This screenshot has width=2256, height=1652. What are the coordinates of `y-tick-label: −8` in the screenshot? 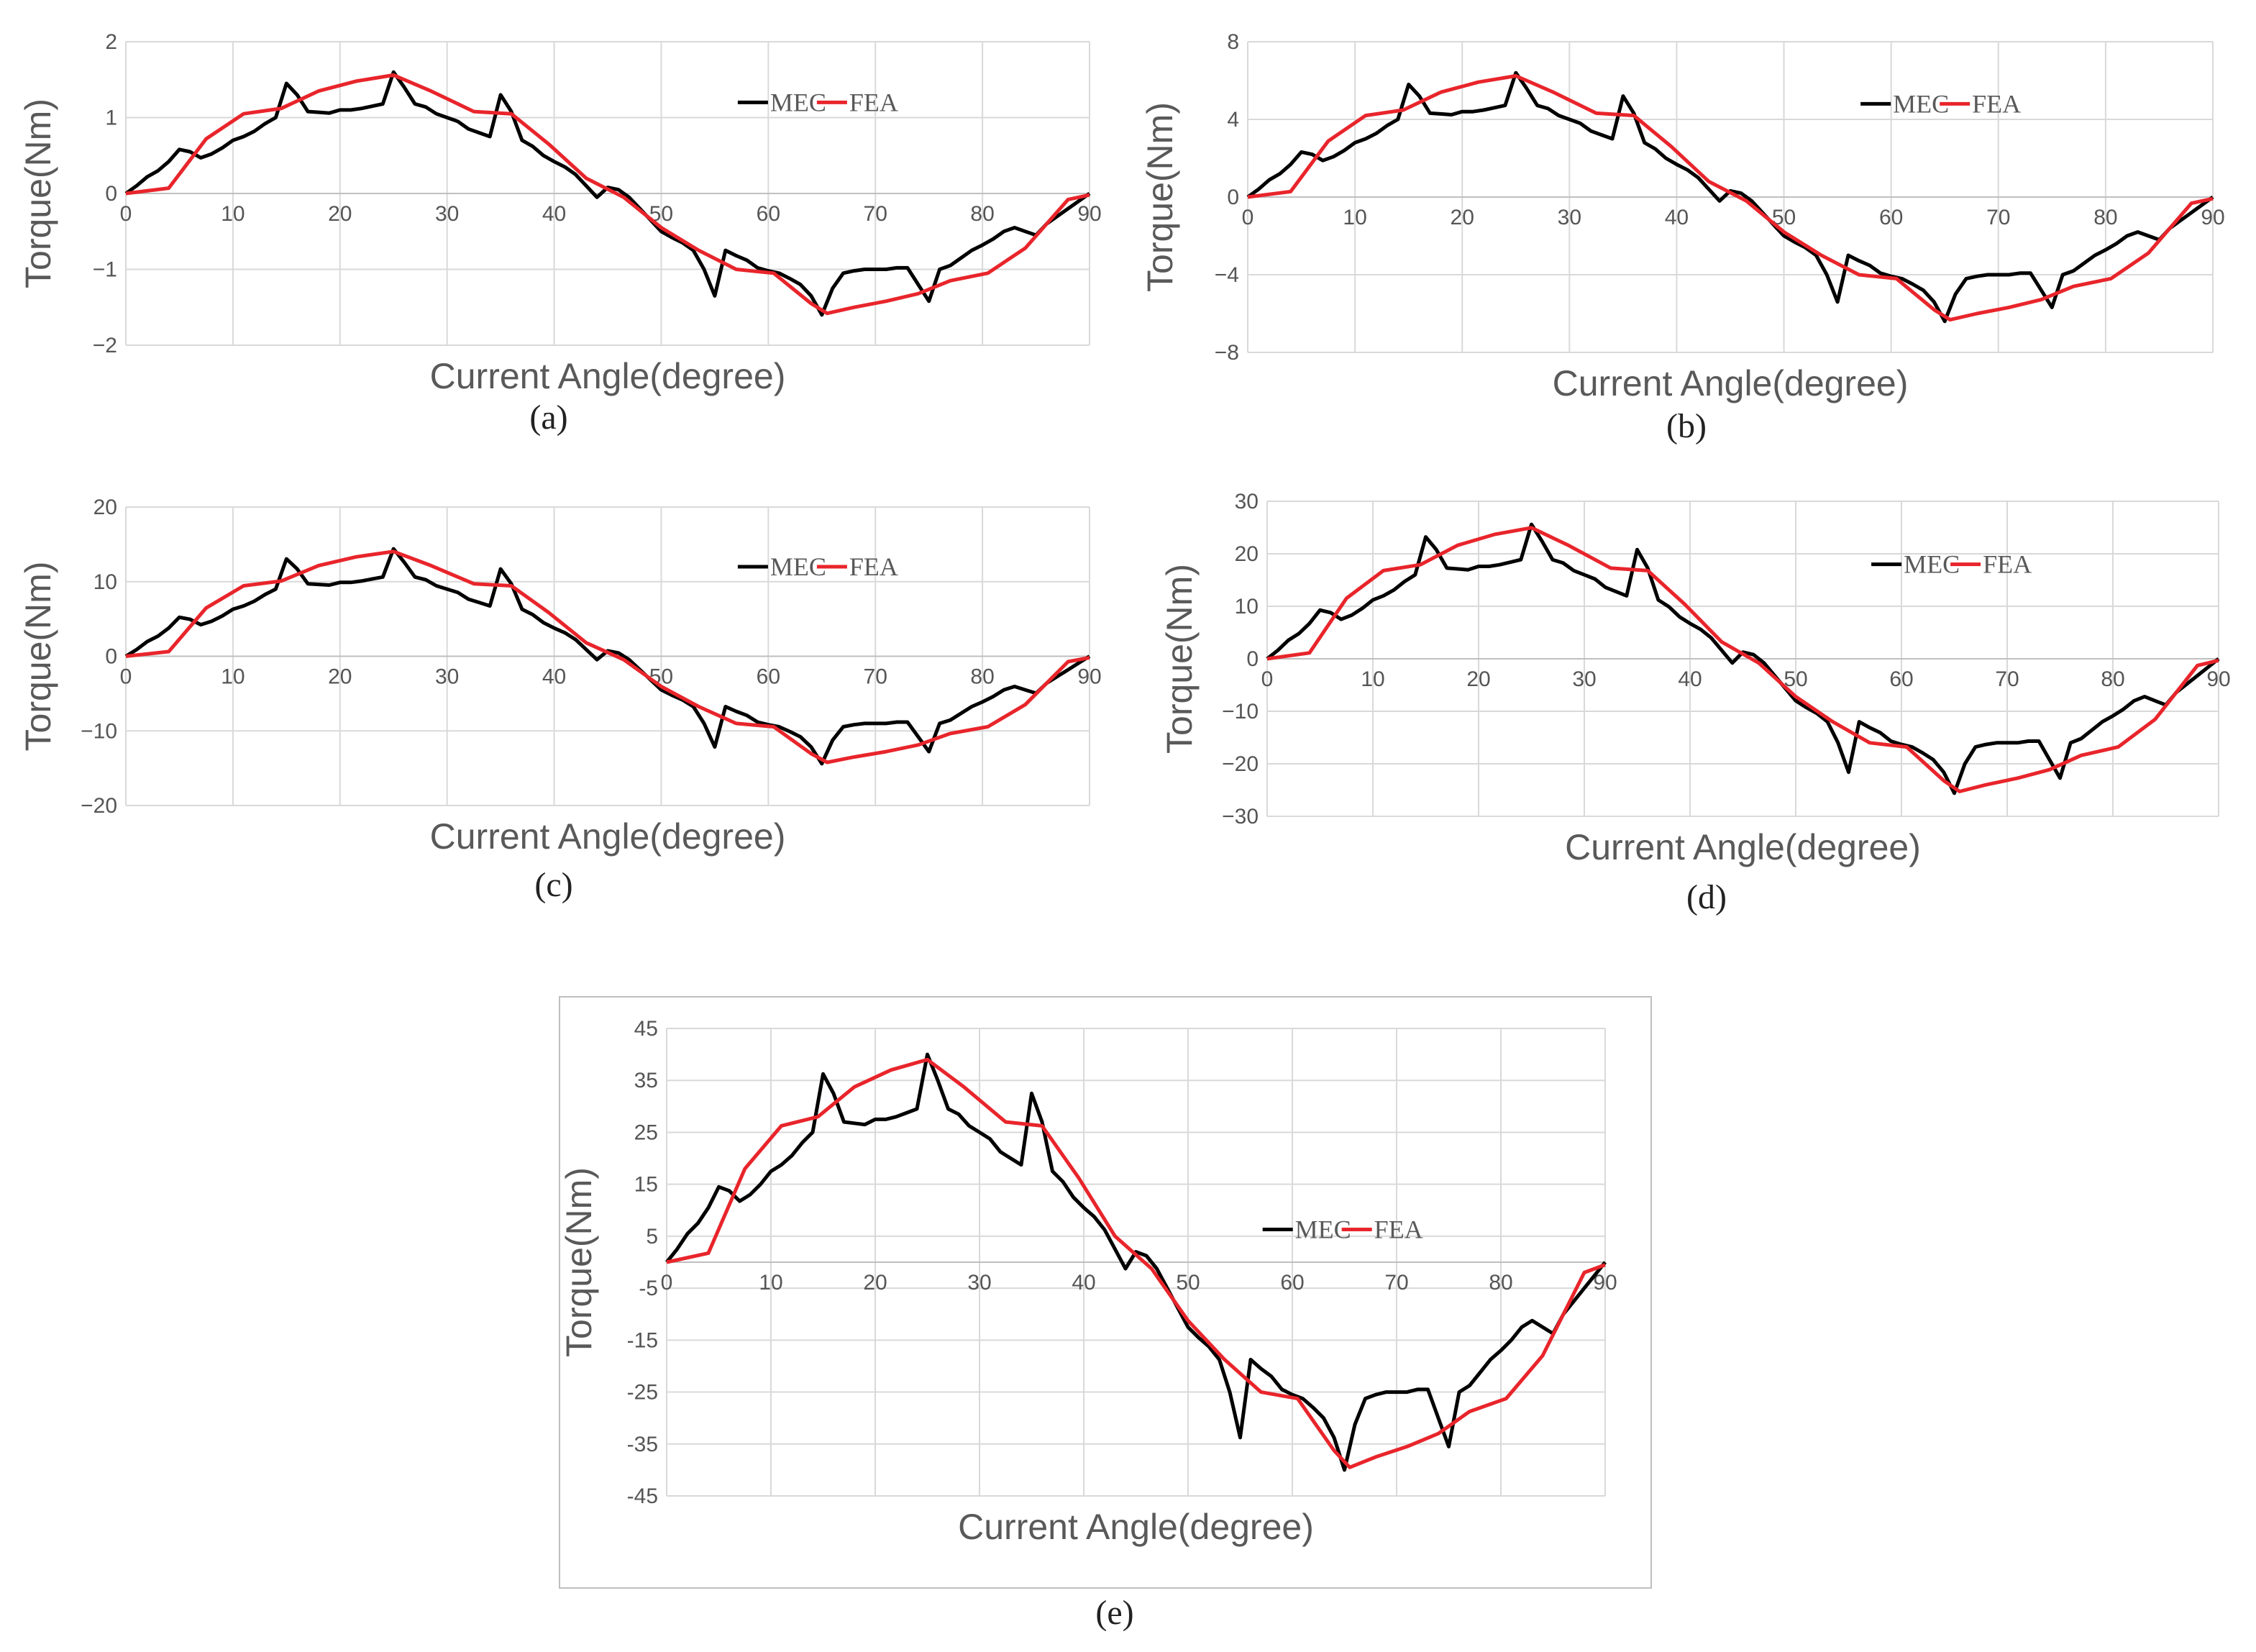 It's located at (1227, 353).